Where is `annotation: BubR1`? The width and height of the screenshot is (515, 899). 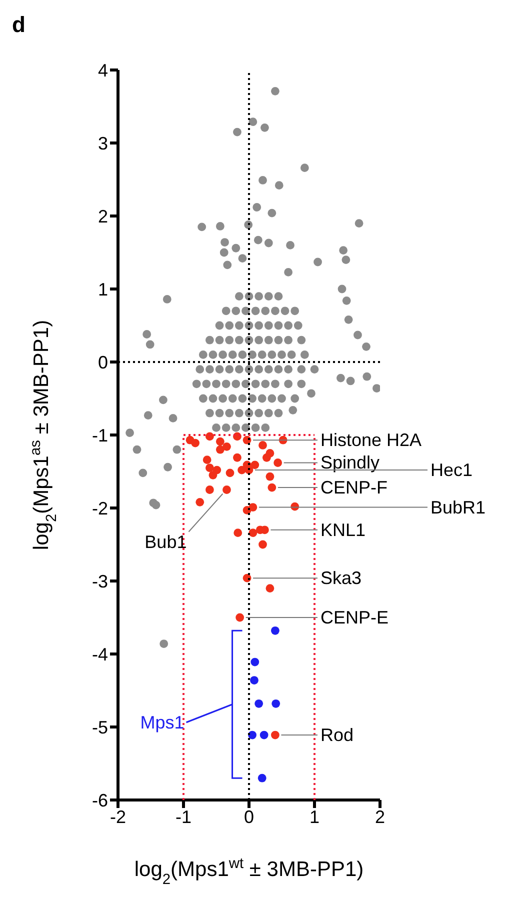
annotation: BubR1 is located at coordinates (458, 507).